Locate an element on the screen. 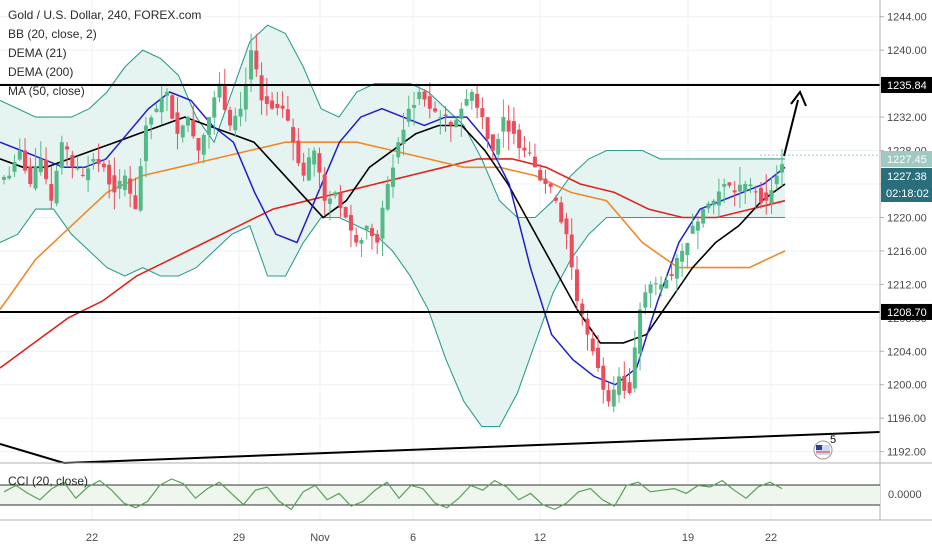 Image resolution: width=932 pixels, height=550 pixels. y-tick-label: 1212.00 is located at coordinates (907, 285).